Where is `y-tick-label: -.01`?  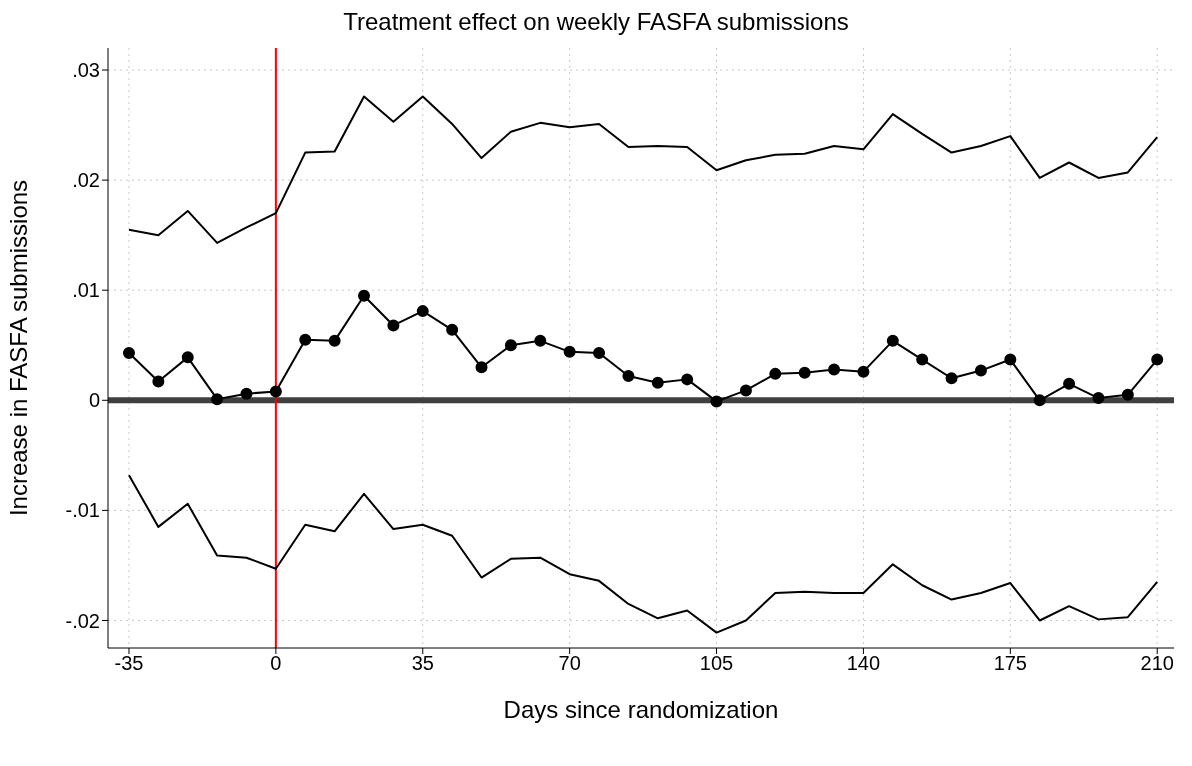 y-tick-label: -.01 is located at coordinates (82, 510).